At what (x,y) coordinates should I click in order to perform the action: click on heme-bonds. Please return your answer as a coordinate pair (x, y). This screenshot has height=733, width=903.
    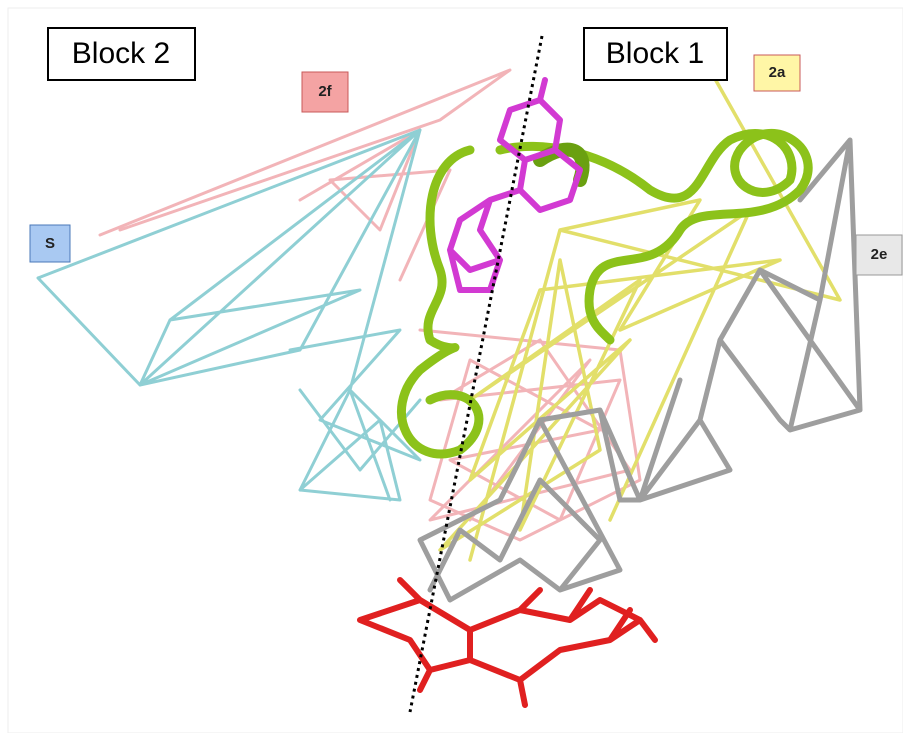
    Looking at the image, I should click on (507, 642).